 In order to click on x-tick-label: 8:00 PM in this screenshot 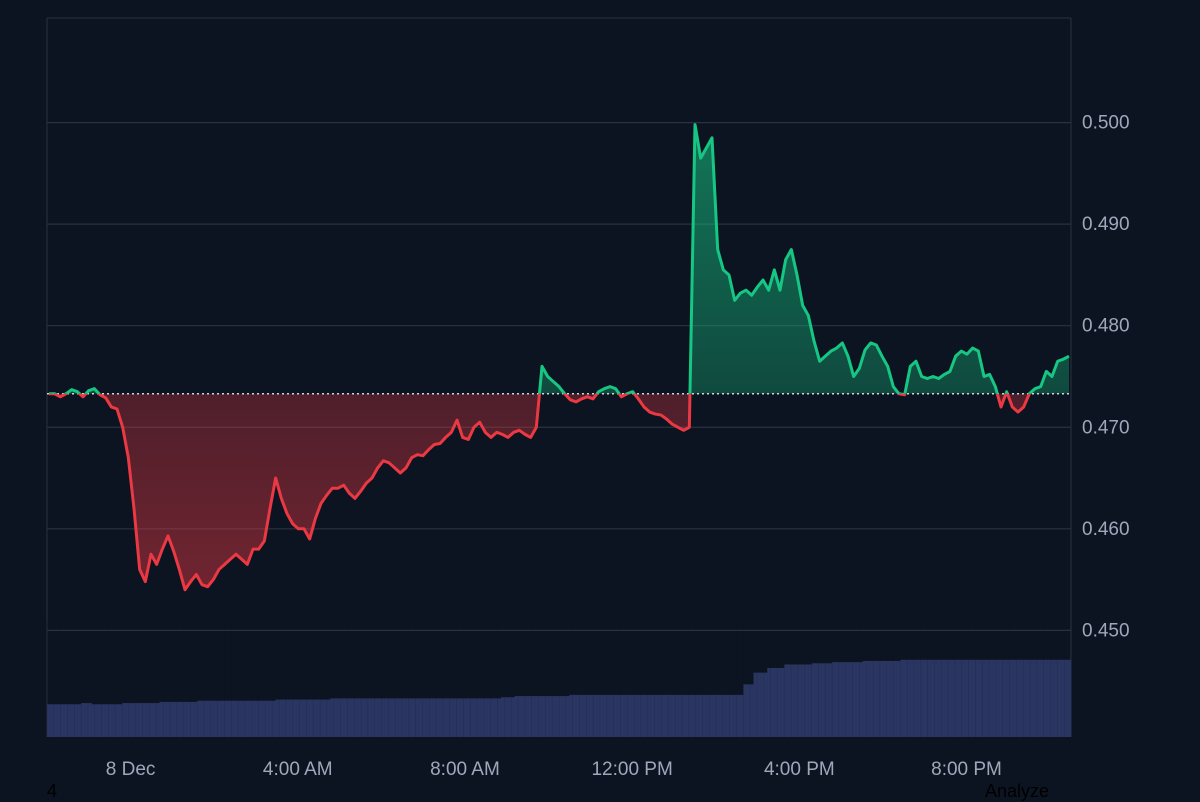, I will do `click(966, 769)`.